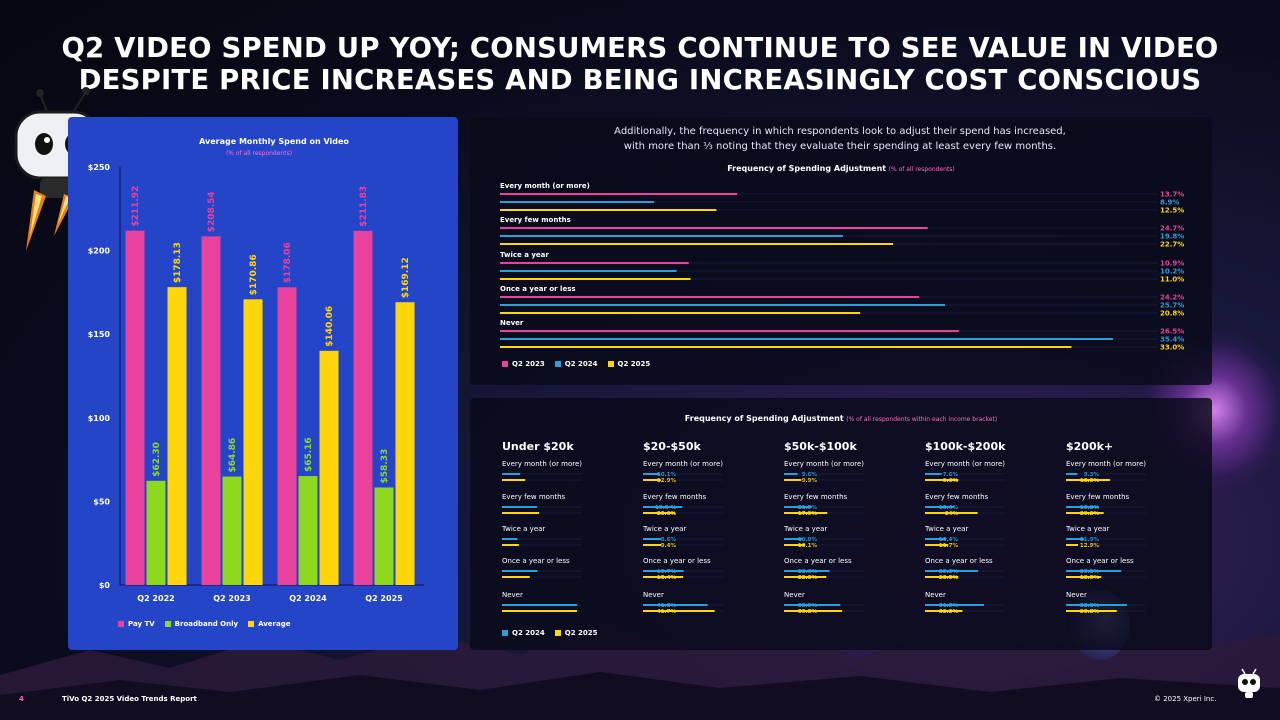 Image resolution: width=1280 pixels, height=720 pixels. I want to click on data-label: 8.6%, so click(669, 540).